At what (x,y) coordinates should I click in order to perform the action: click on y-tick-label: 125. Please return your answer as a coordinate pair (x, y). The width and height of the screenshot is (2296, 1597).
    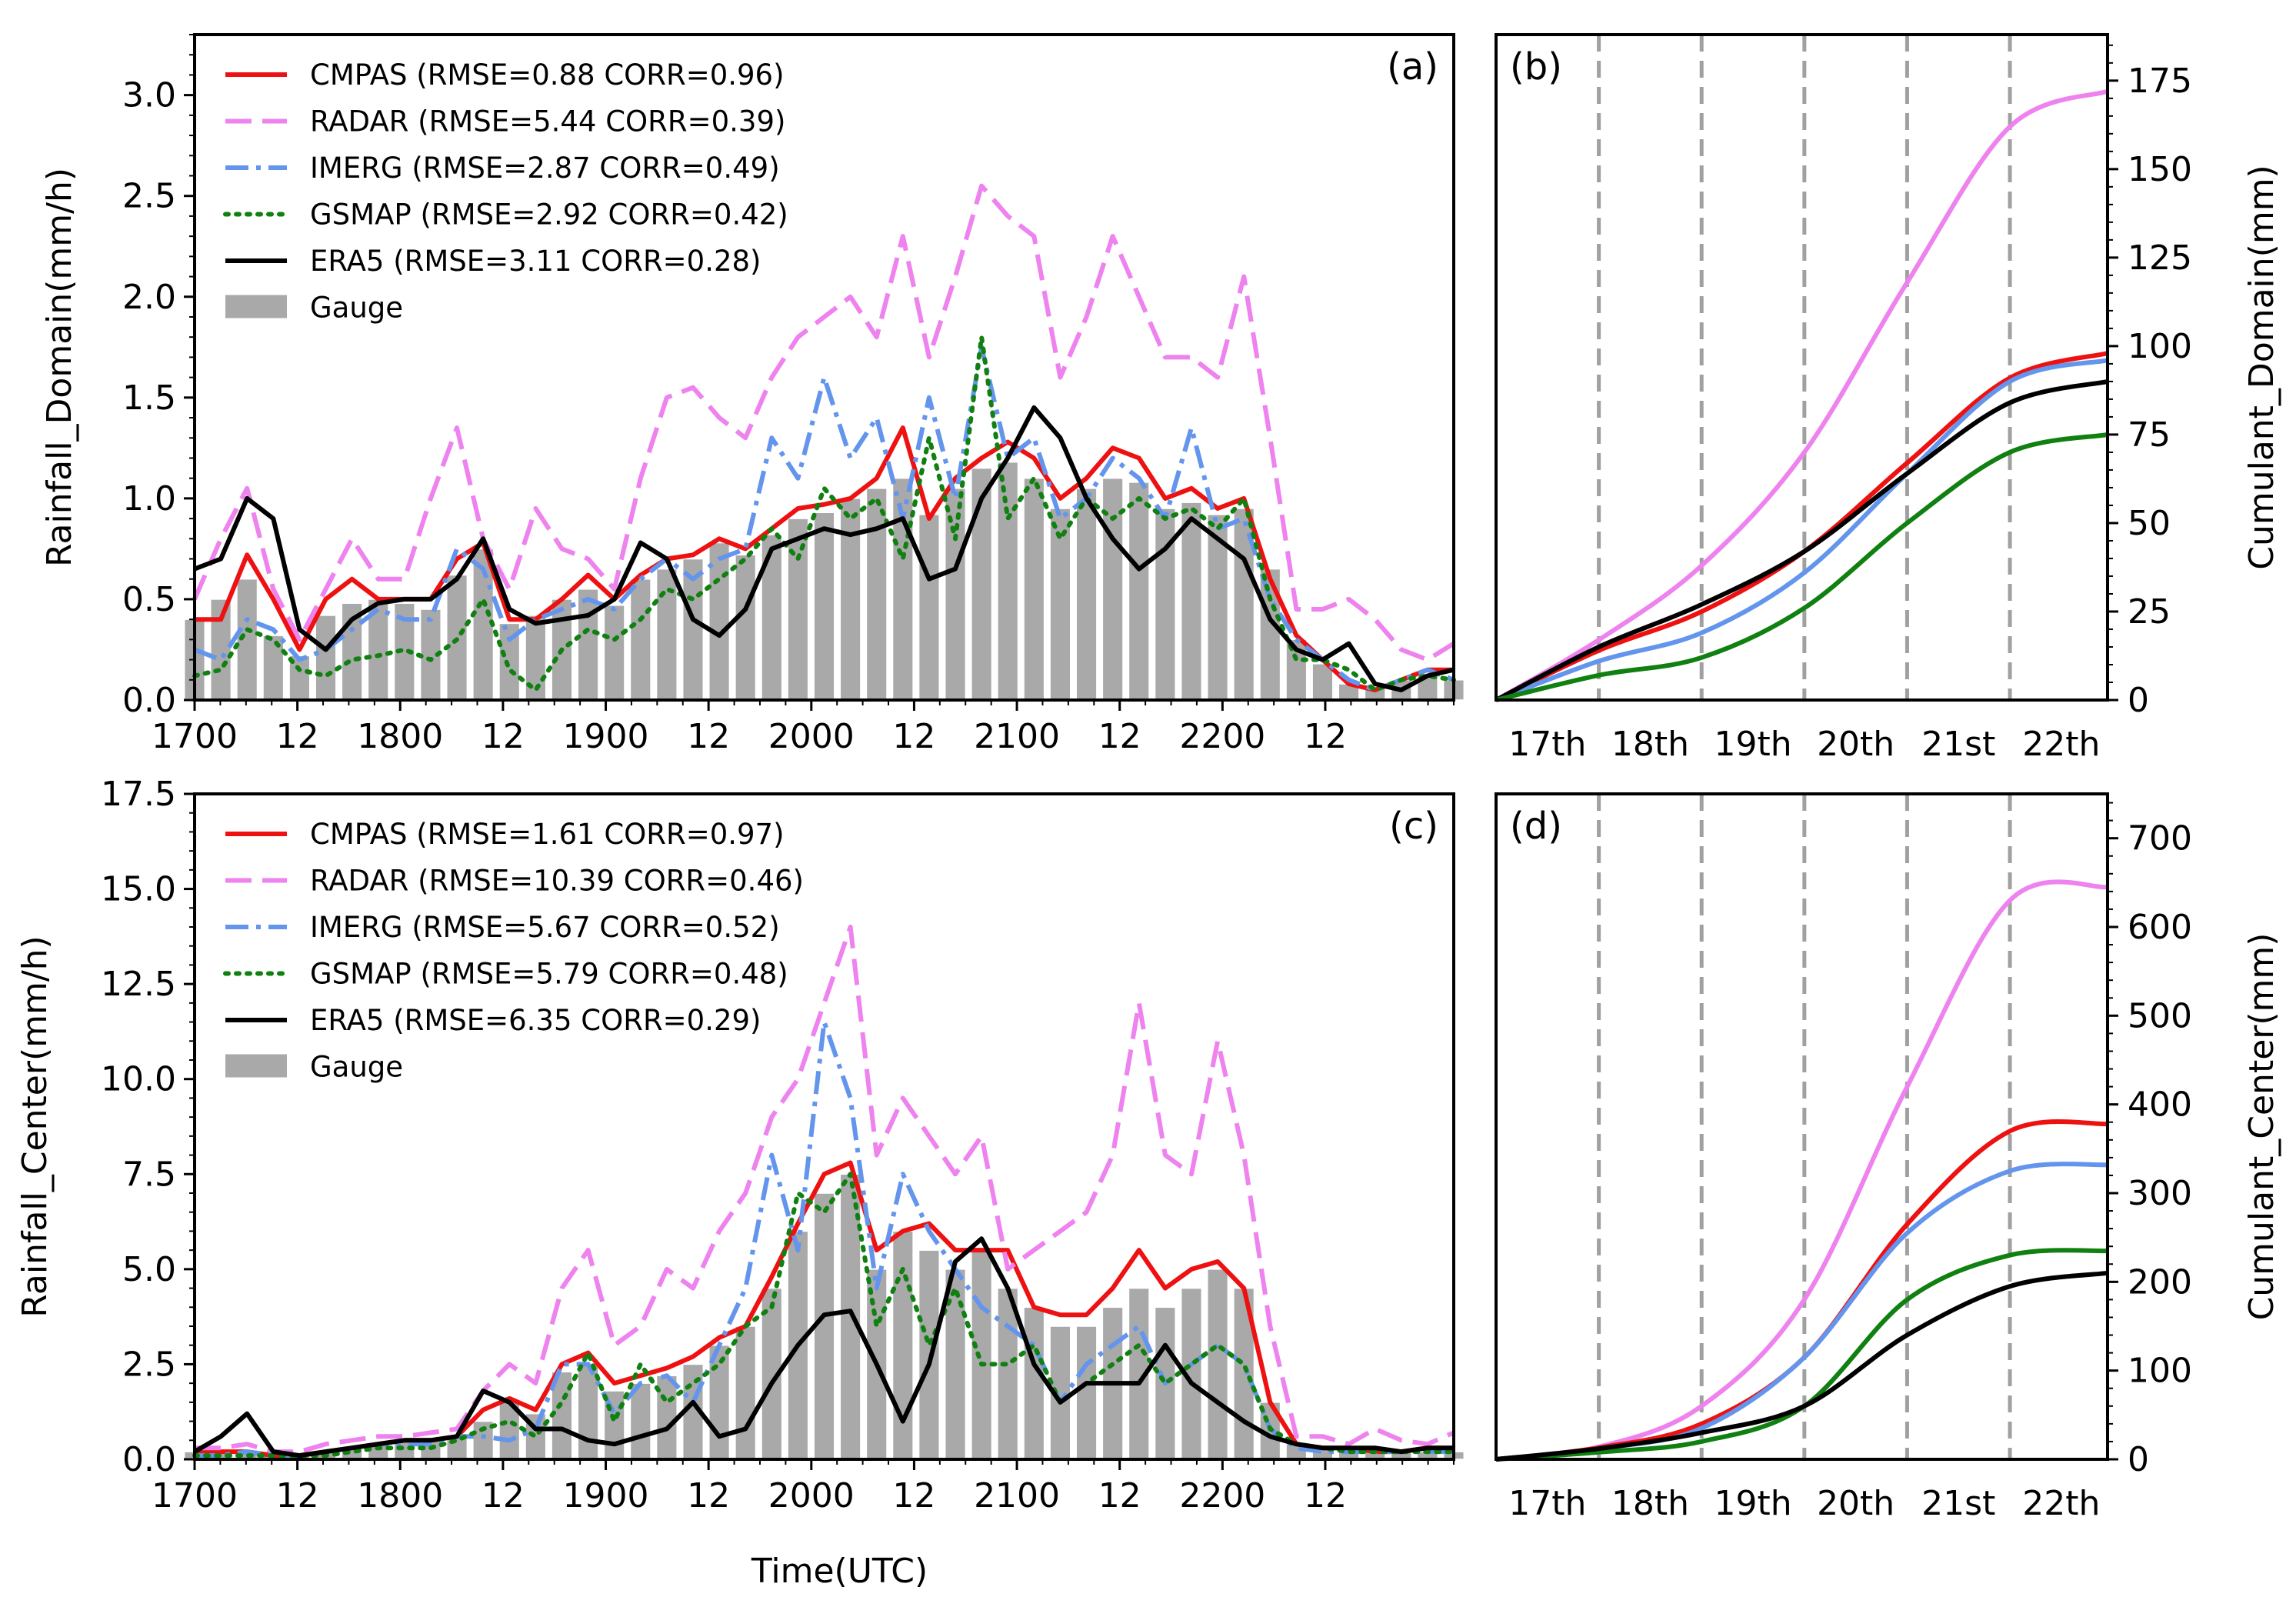
    Looking at the image, I should click on (2160, 258).